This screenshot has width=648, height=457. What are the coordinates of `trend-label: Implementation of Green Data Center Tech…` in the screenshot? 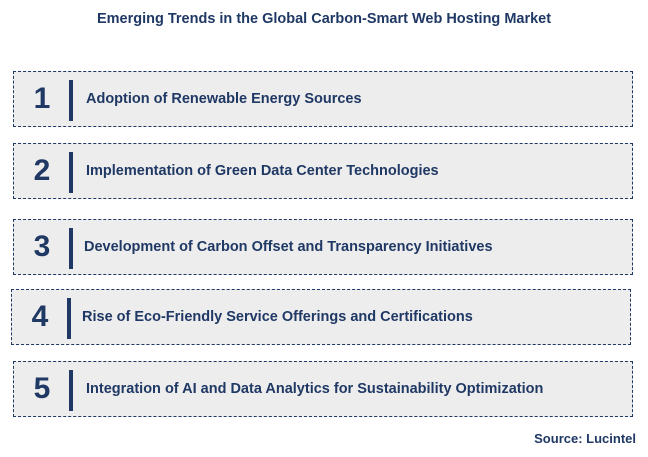 It's located at (262, 171).